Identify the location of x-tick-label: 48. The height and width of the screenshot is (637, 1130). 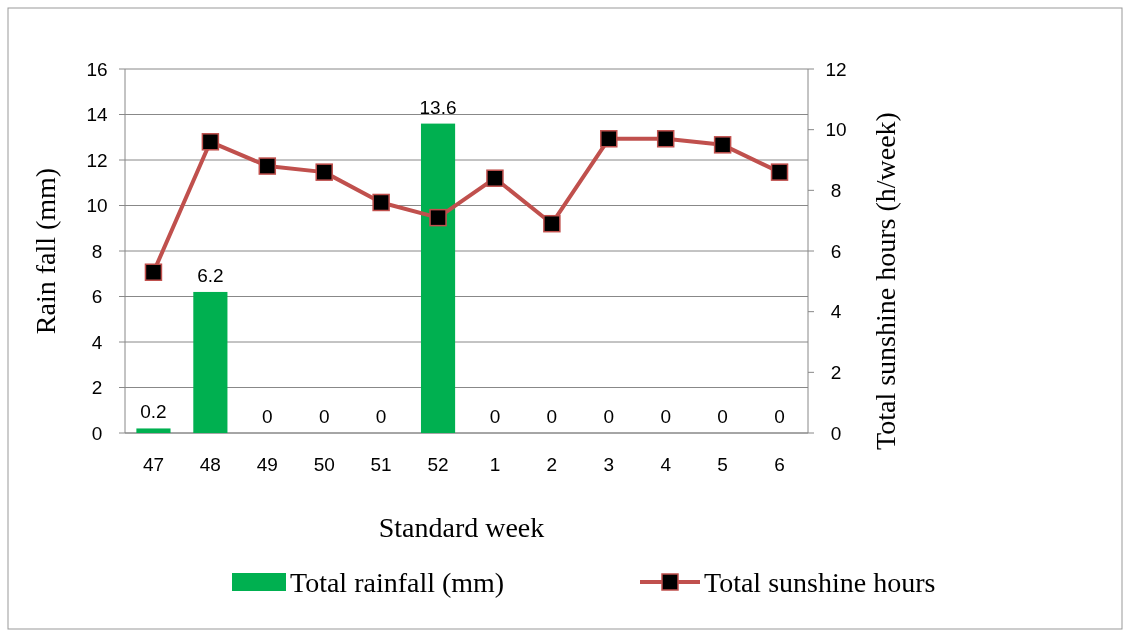
(210, 464).